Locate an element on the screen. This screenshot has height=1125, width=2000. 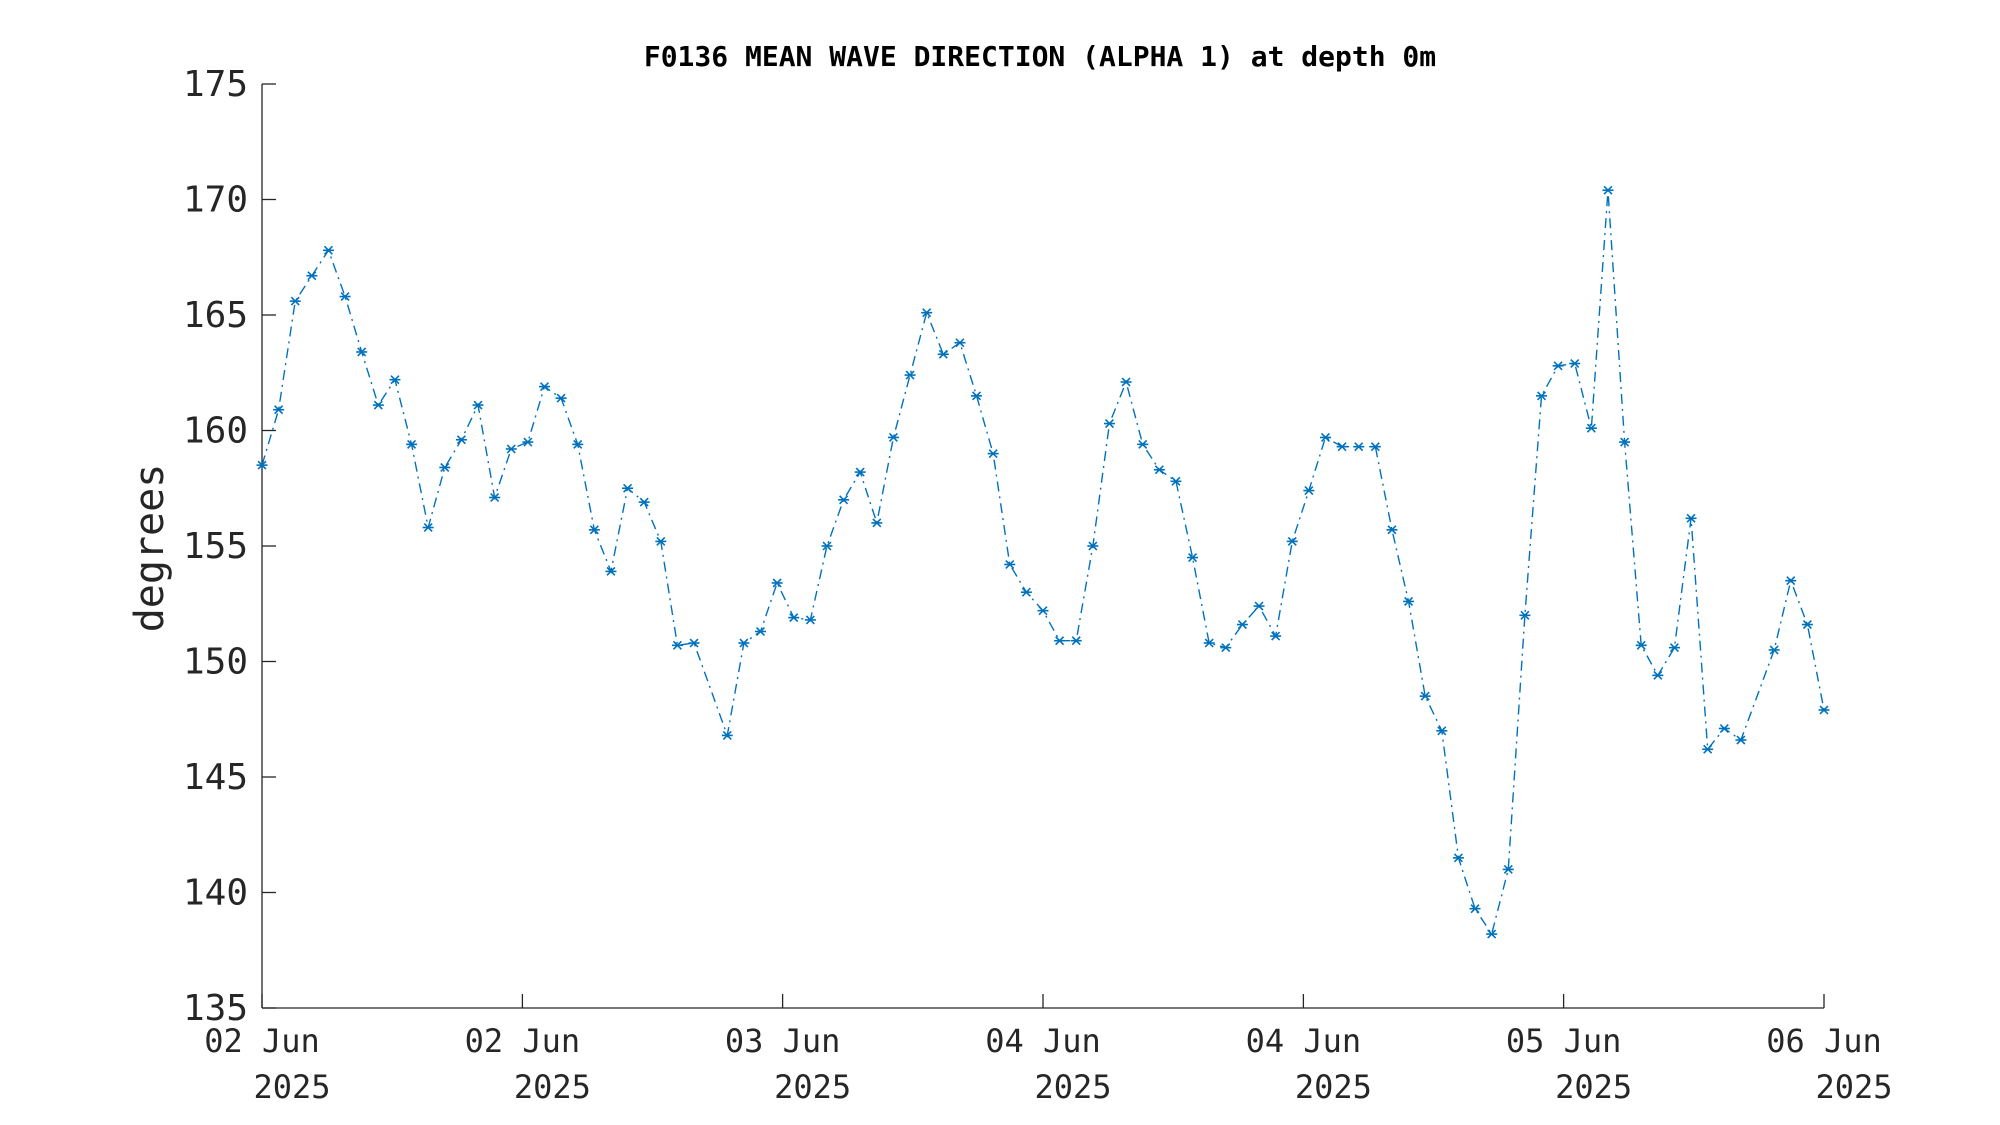
x-tick-label-day: 03 Jun is located at coordinates (783, 1041).